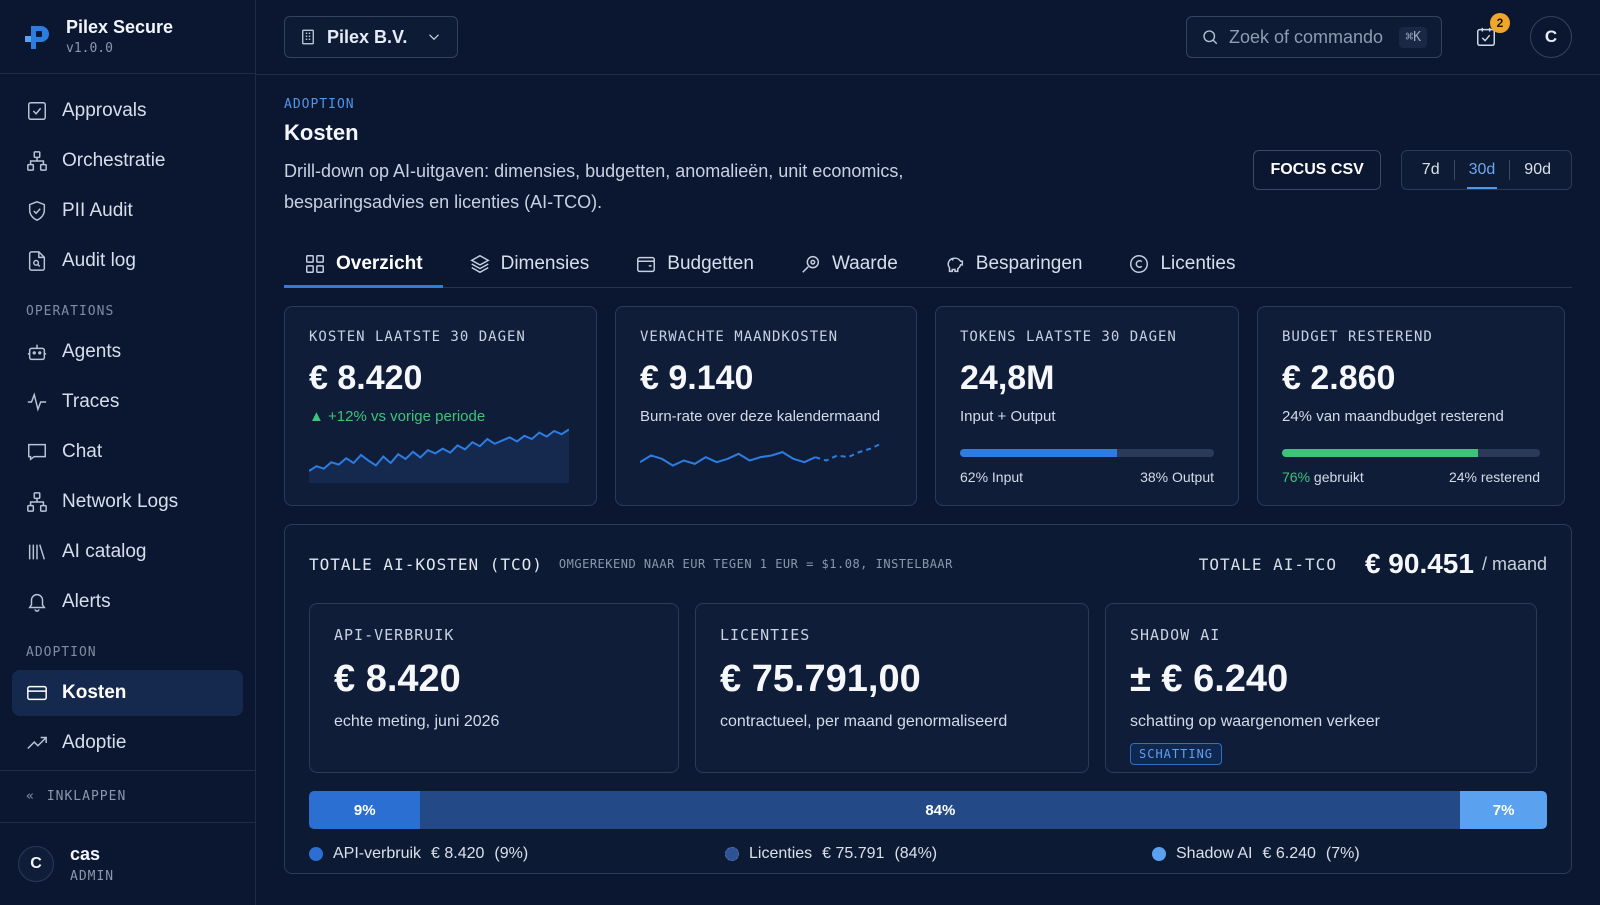 This screenshot has width=1600, height=905. I want to click on focus-csv-button: FOCUS CSV, so click(1317, 170).